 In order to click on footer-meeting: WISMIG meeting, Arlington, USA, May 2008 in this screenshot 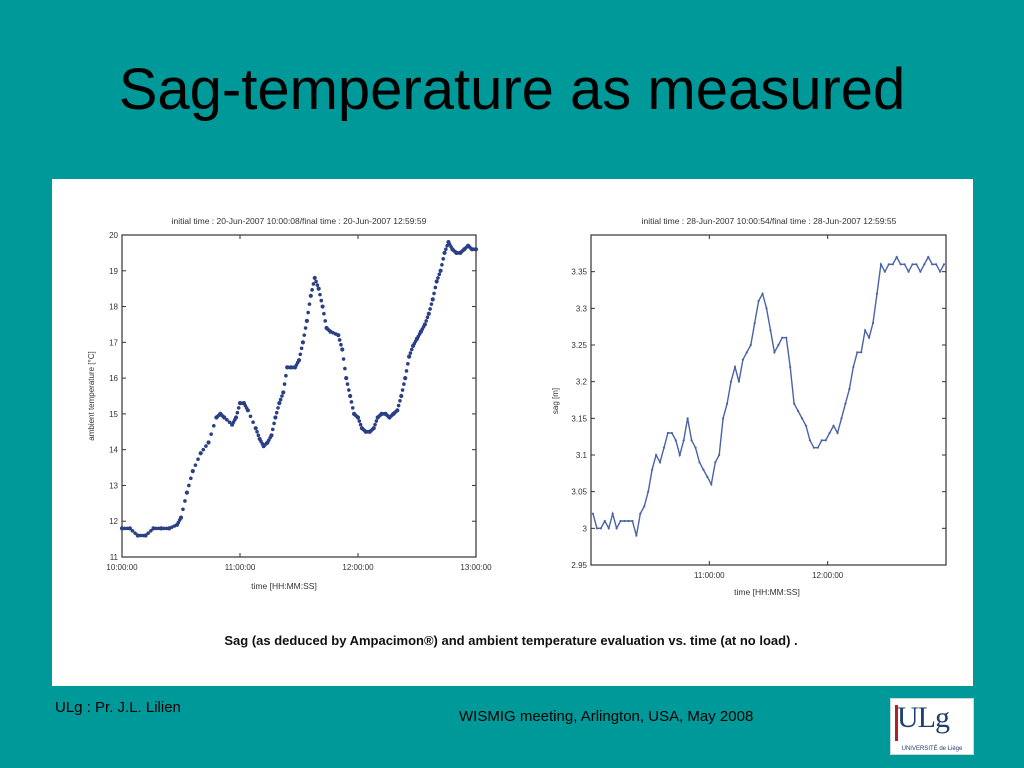, I will do `click(606, 716)`.